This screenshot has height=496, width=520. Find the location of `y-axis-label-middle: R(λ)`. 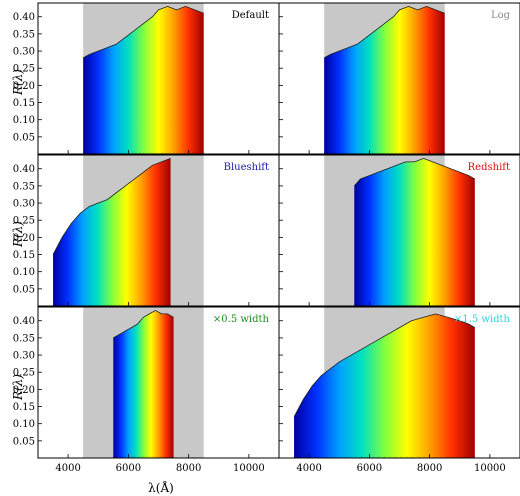

y-axis-label-middle: R(λ) is located at coordinates (18, 234).